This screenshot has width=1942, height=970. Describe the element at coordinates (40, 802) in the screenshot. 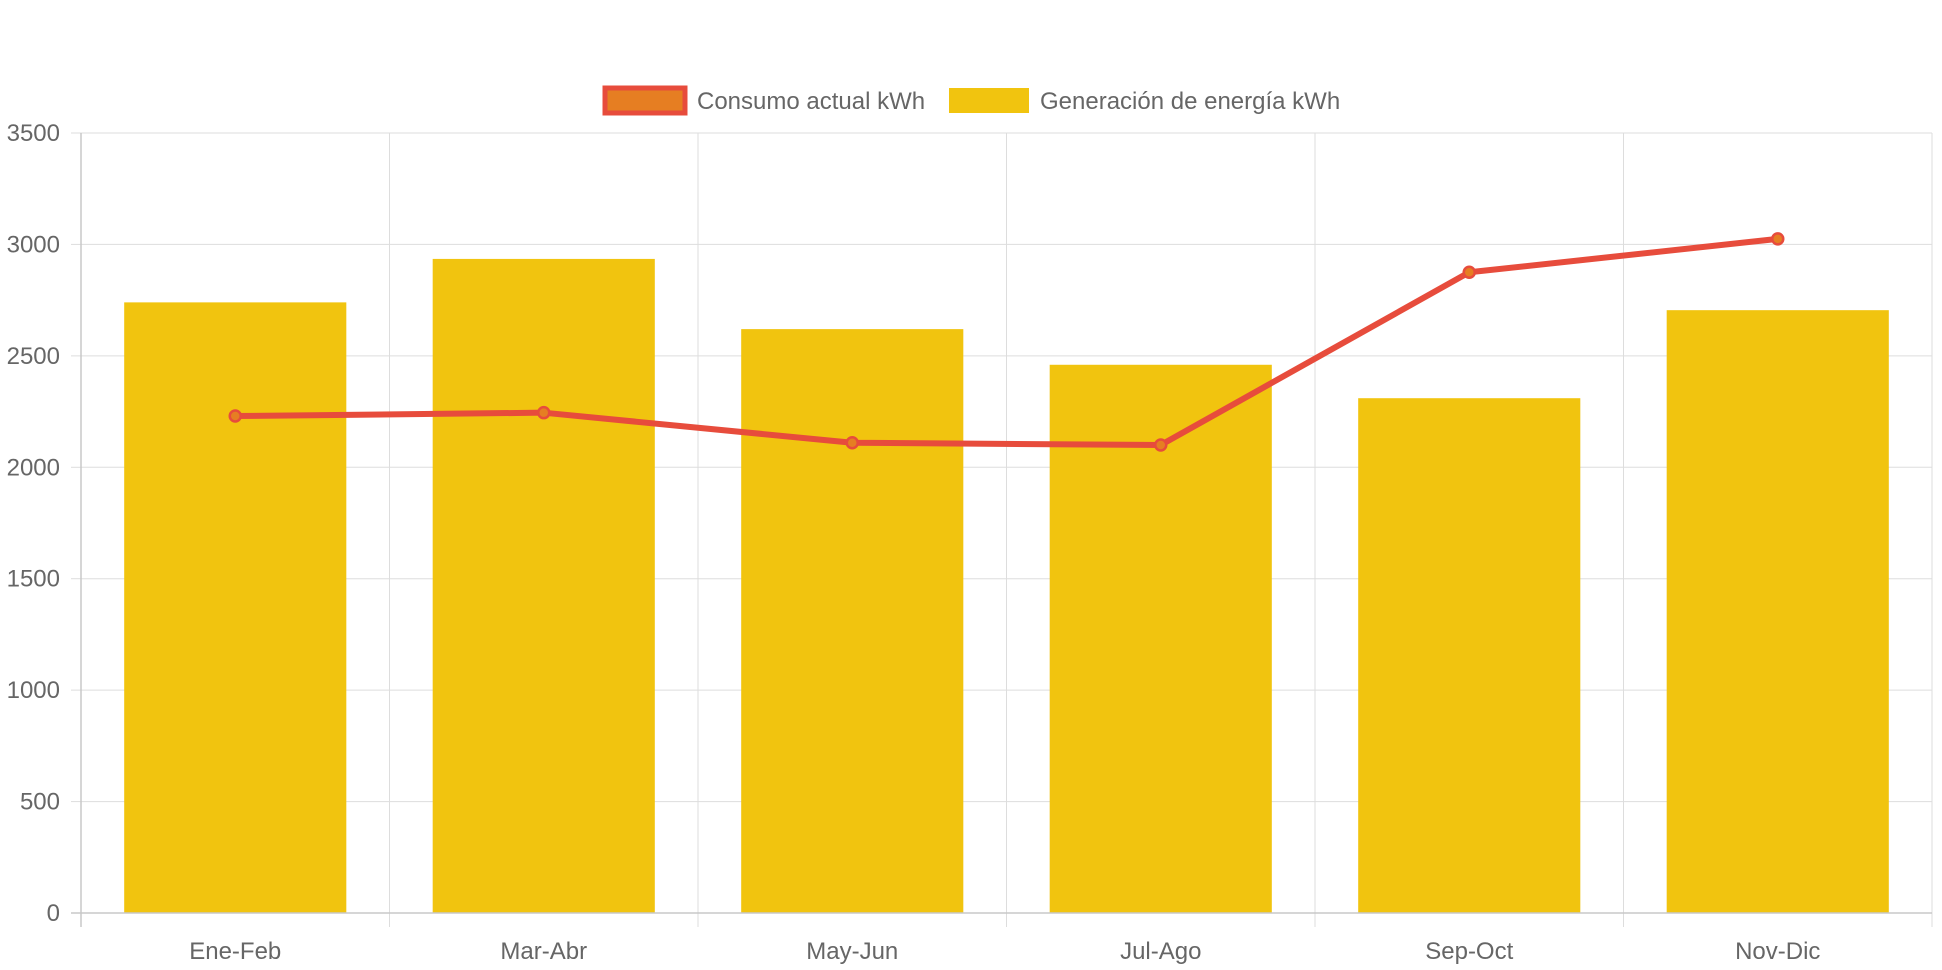

I see `y-tick-label: 500` at that location.